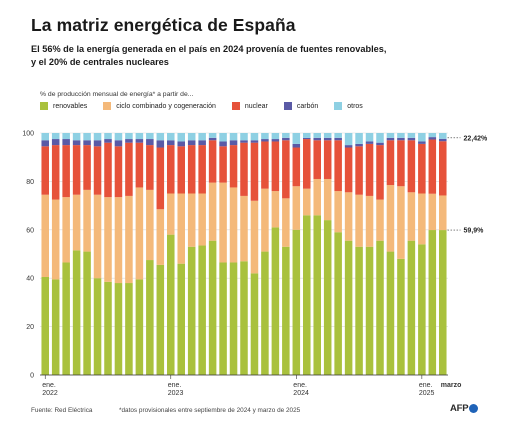  What do you see at coordinates (348, 106) in the screenshot?
I see `legend-item-otros: otros` at bounding box center [348, 106].